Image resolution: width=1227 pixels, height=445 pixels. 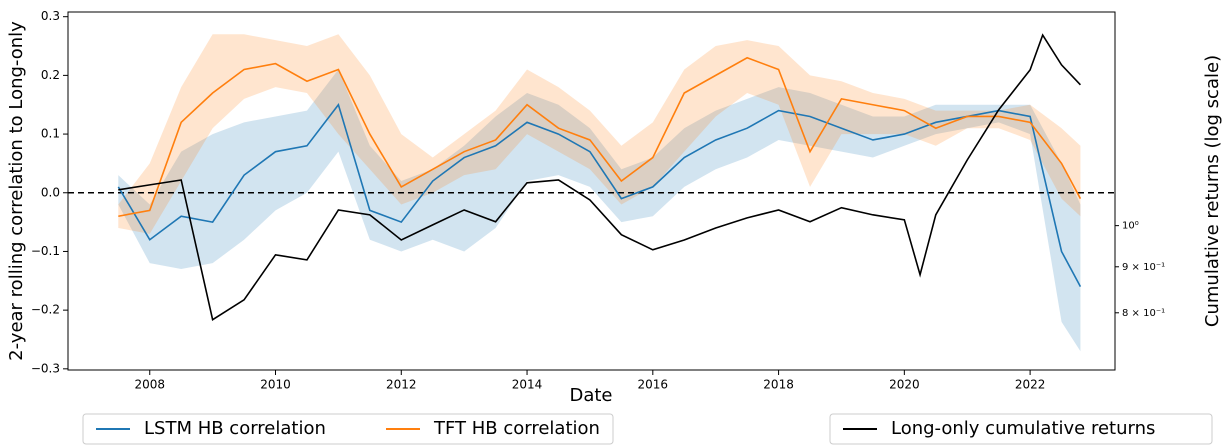 What do you see at coordinates (50, 192) in the screenshot?
I see `y-tick-label: 0.0` at bounding box center [50, 192].